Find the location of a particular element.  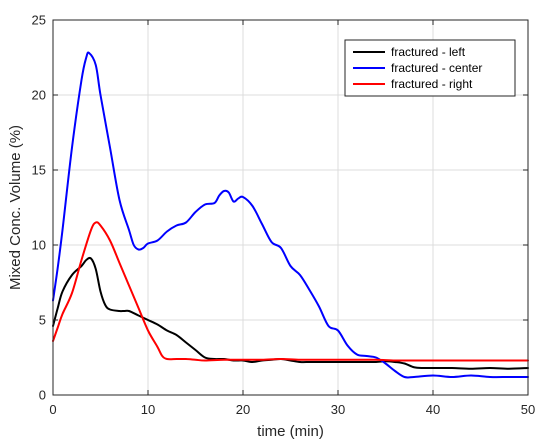

x-tick-label: 10 is located at coordinates (148, 409).